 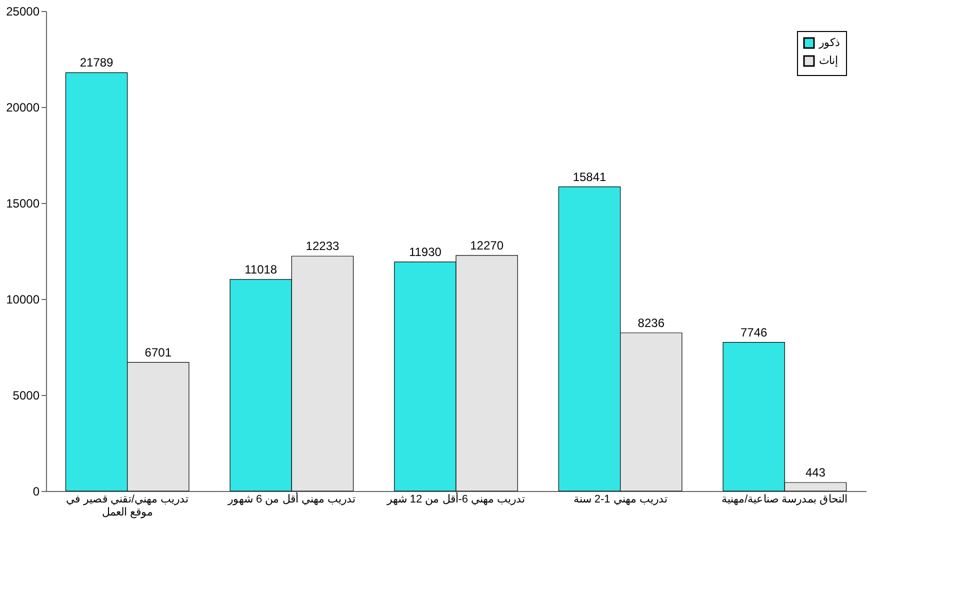 I want to click on x-tick-label: تدريب مهني أقل من 6 شهور, so click(x=291, y=499).